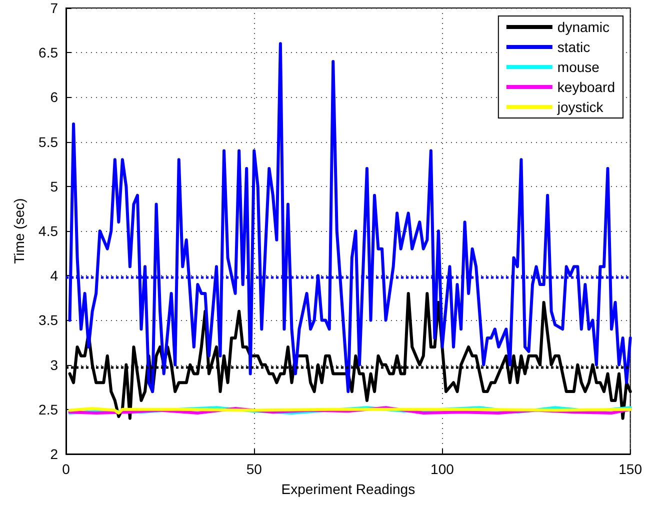 The height and width of the screenshot is (507, 645). I want to click on y-tick-label: 5, so click(54, 186).